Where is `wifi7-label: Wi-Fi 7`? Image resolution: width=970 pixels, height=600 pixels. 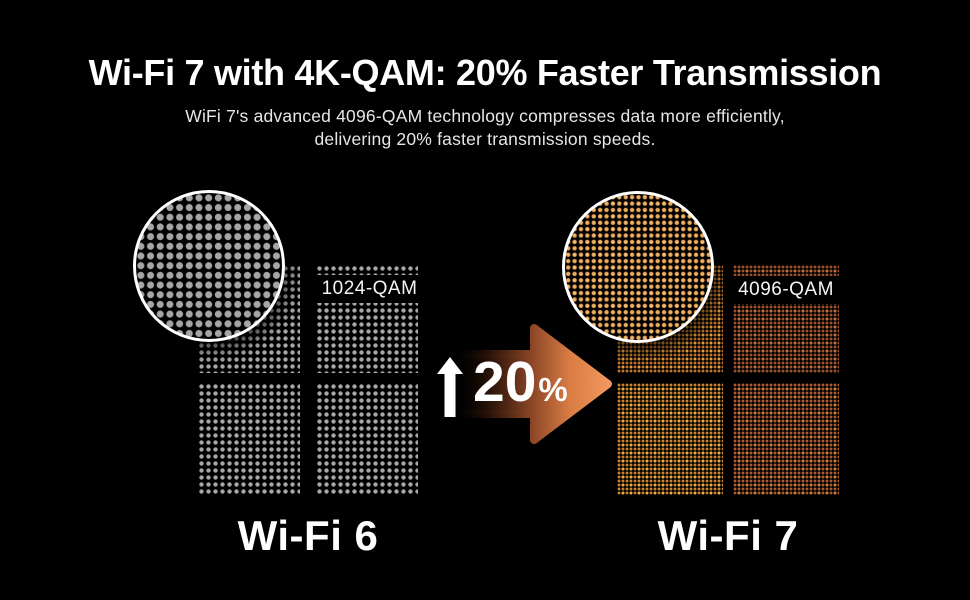 wifi7-label: Wi-Fi 7 is located at coordinates (728, 535).